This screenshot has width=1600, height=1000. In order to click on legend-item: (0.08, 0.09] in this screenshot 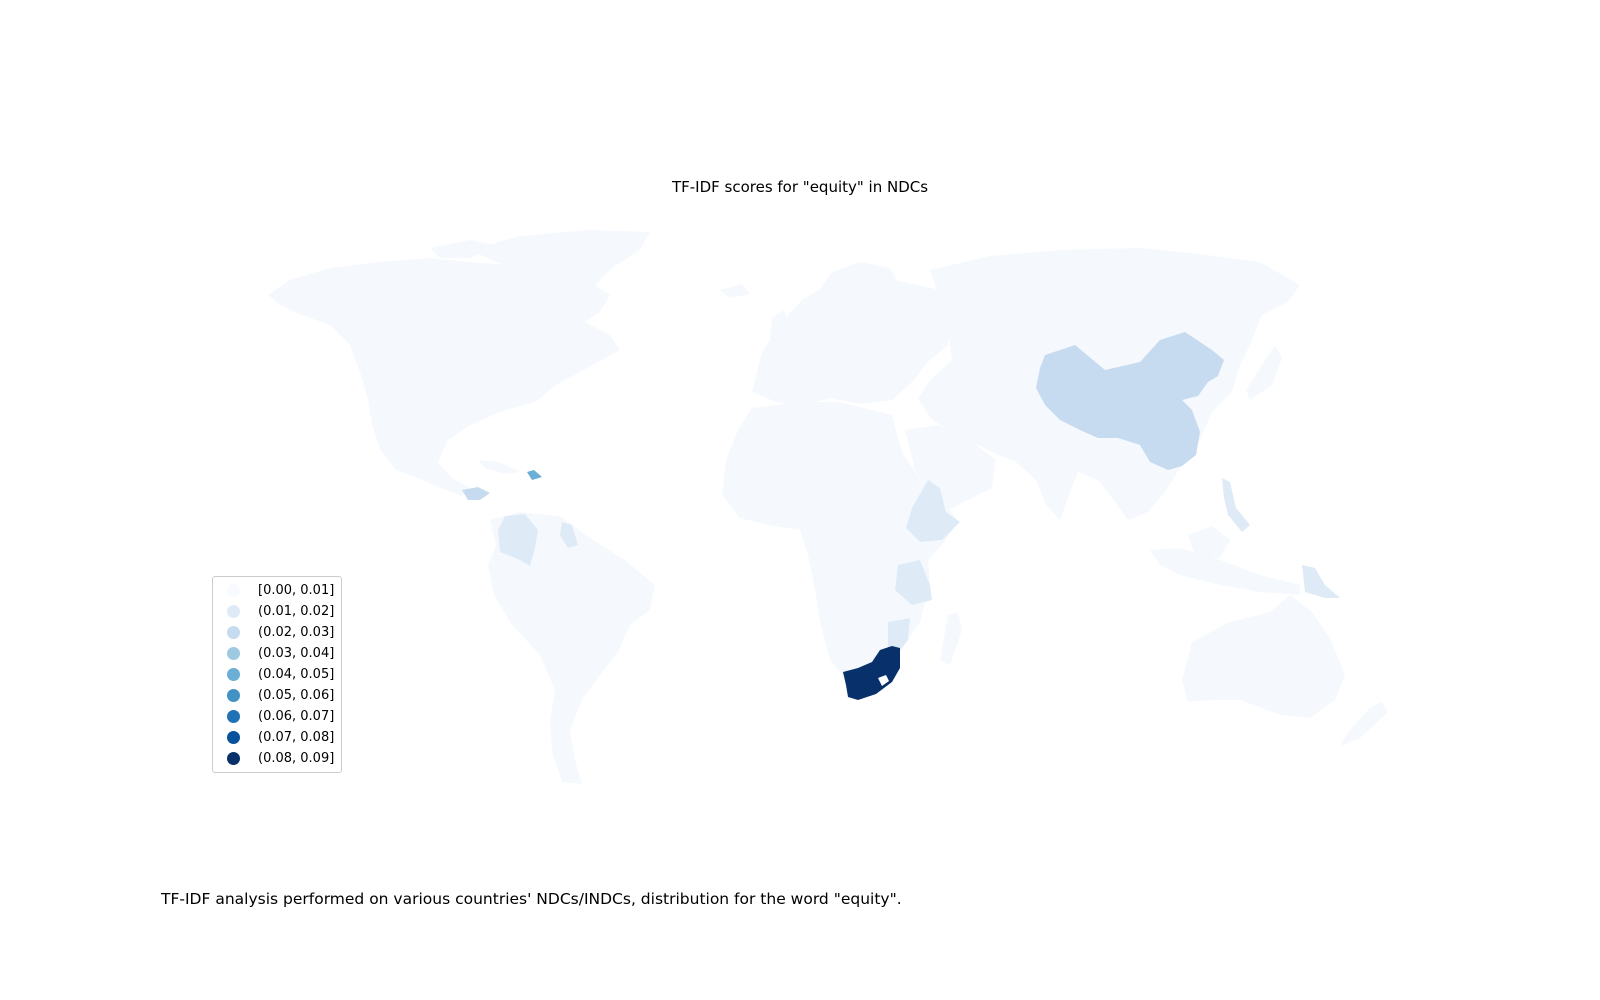, I will do `click(277, 758)`.